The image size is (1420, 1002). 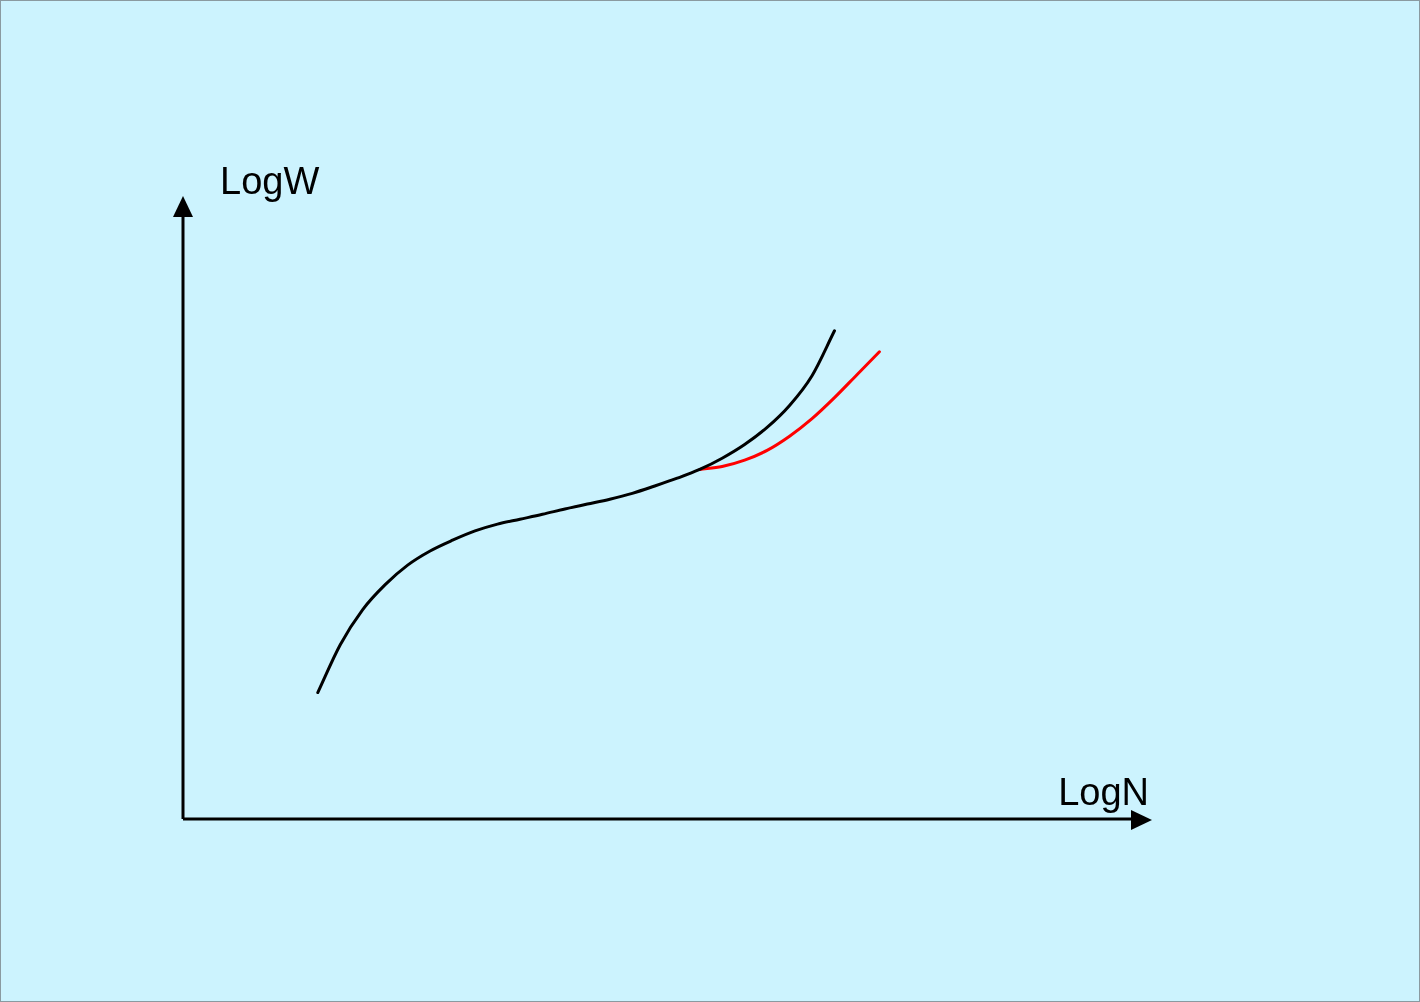 What do you see at coordinates (270, 181) in the screenshot?
I see `y-axis-title: LogW` at bounding box center [270, 181].